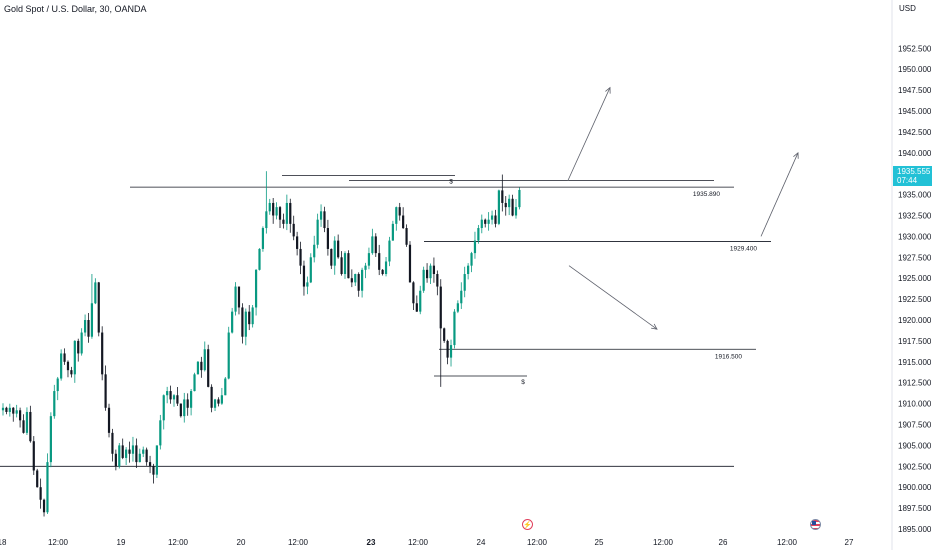  What do you see at coordinates (915, 425) in the screenshot?
I see `price-tick-label: 1907.500` at bounding box center [915, 425].